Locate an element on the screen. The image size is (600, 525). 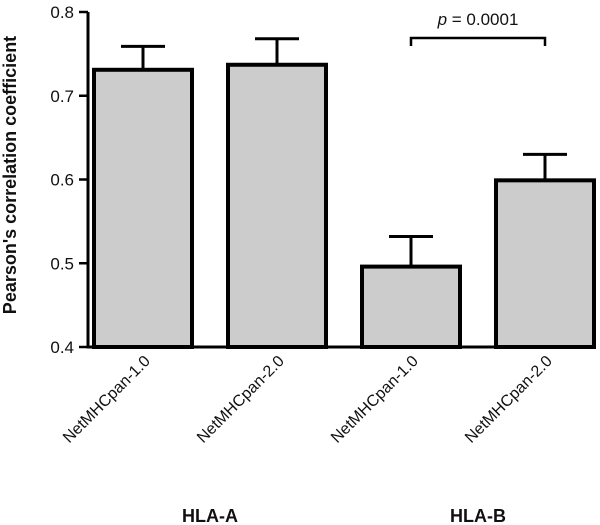
p-value-annotation: p = 0.0001 is located at coordinates (478, 19).